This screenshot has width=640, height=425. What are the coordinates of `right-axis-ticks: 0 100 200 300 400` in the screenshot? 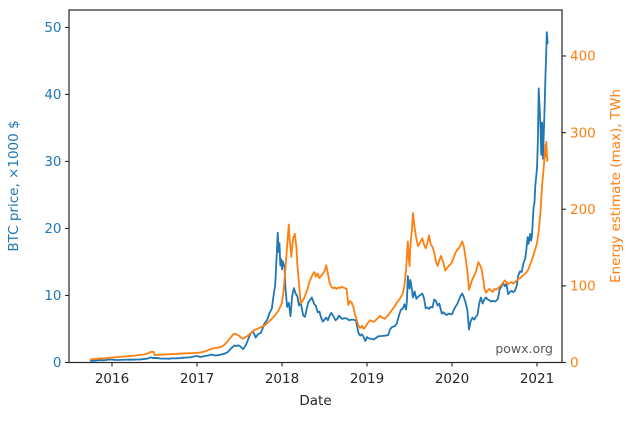 It's located at (579, 210).